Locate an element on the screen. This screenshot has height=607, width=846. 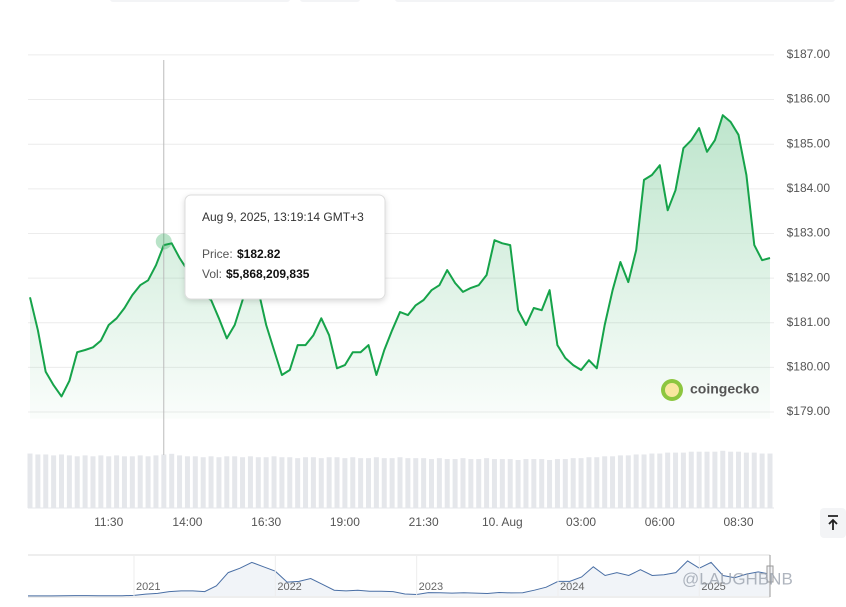
tooltip-label: Vol: is located at coordinates (212, 274).